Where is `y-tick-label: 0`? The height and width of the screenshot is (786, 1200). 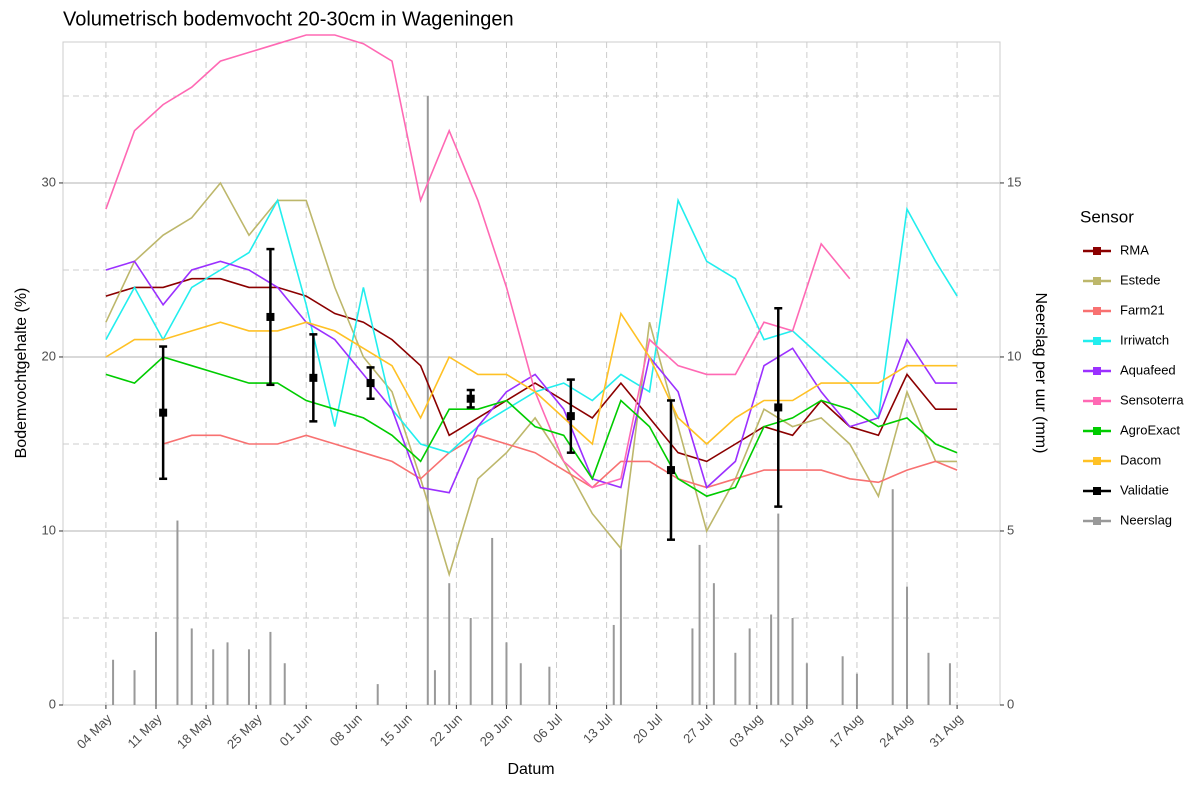 y-tick-label: 0 is located at coordinates (52, 703).